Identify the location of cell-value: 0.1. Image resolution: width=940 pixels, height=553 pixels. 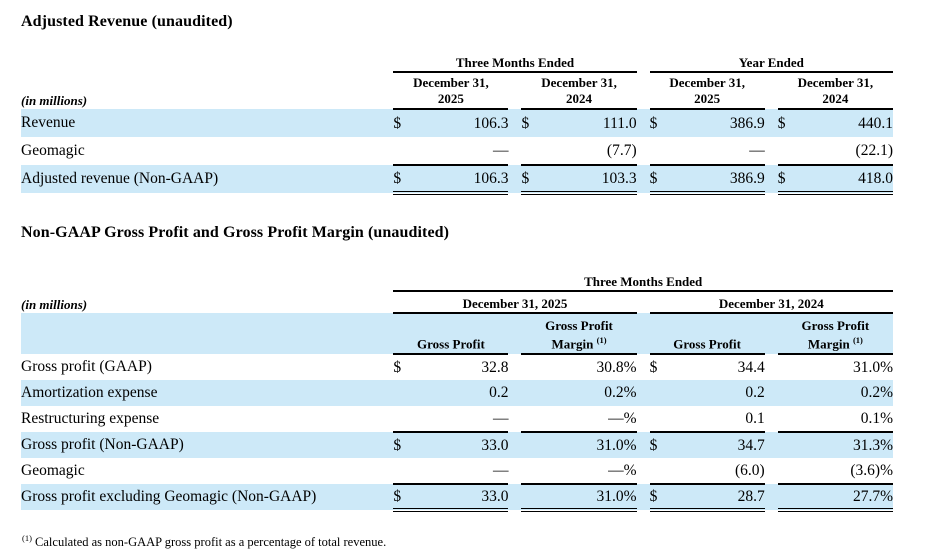
(716, 419).